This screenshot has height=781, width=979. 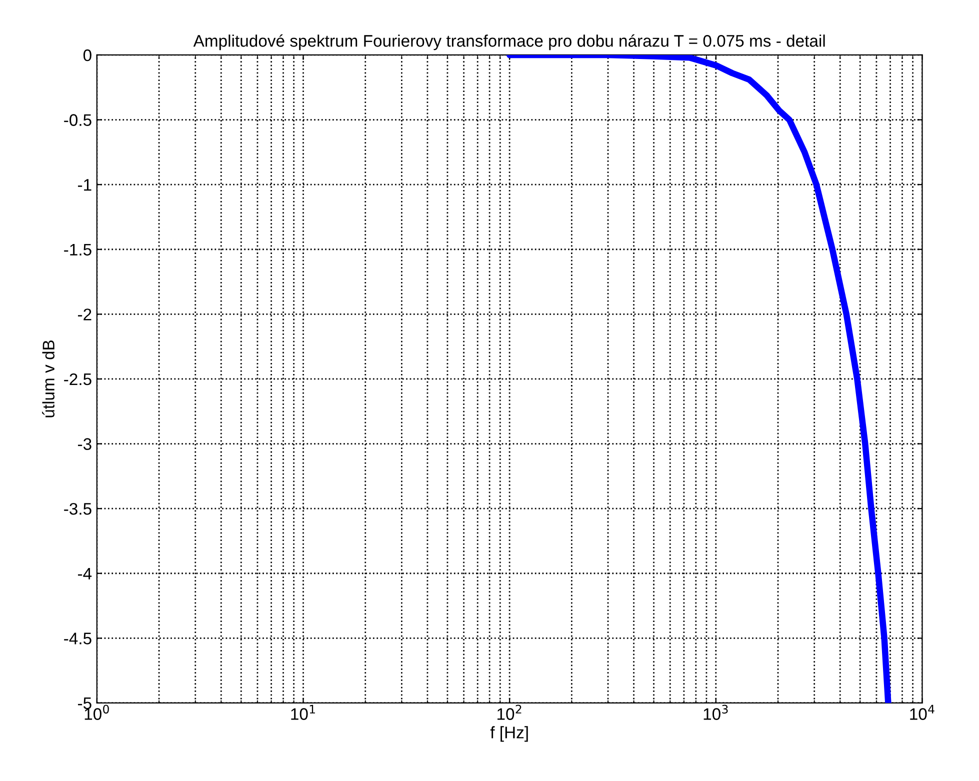 I want to click on y-tick-label: 0, so click(x=87, y=55).